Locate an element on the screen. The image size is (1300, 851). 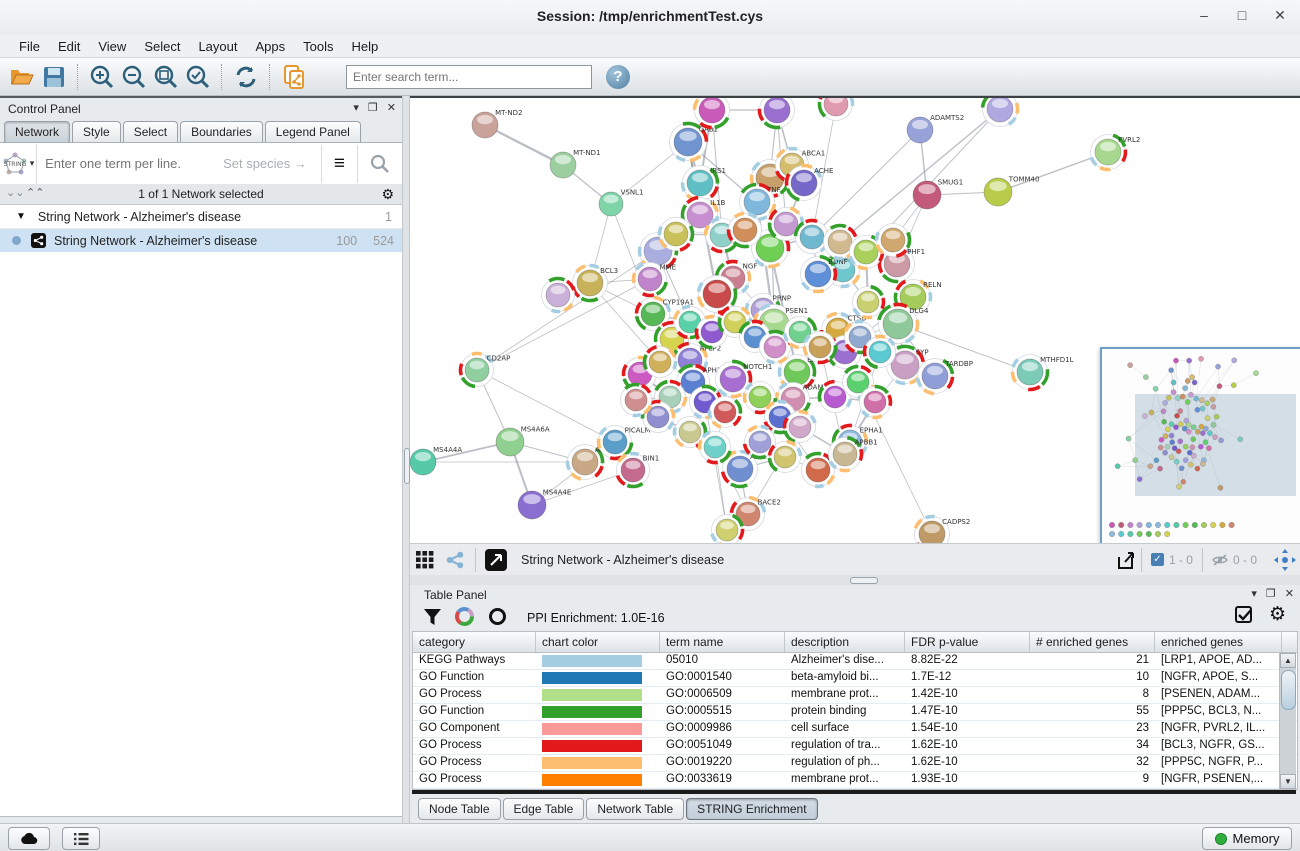
network-node: CD2AP is located at coordinates (485, 369).